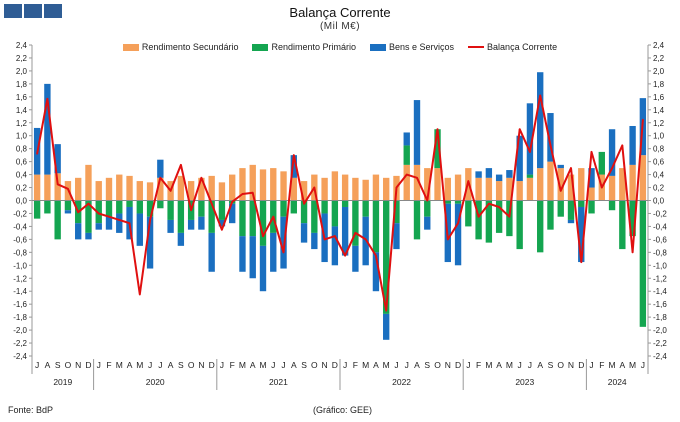 This screenshot has height=422, width=680. Describe the element at coordinates (22, 175) in the screenshot. I see `y-tick-label-left: 0,4` at that location.